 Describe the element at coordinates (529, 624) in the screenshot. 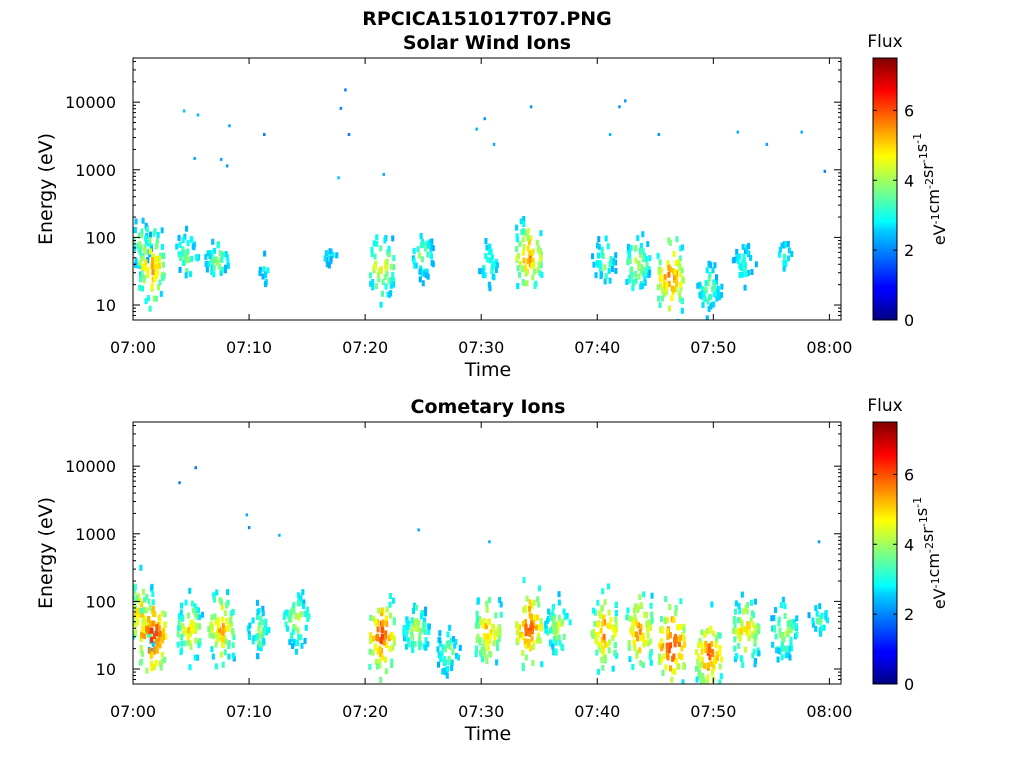

I see `flux-cluster` at that location.